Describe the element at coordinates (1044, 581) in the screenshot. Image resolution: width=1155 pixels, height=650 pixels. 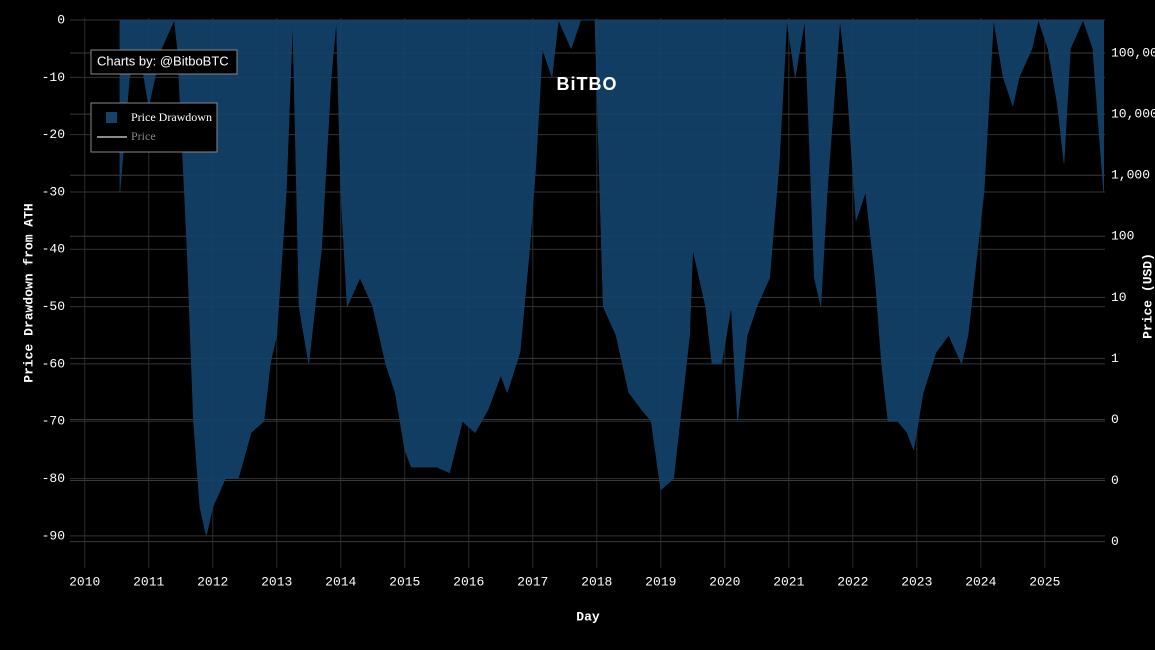
I see `x-tick-label: 2025` at that location.